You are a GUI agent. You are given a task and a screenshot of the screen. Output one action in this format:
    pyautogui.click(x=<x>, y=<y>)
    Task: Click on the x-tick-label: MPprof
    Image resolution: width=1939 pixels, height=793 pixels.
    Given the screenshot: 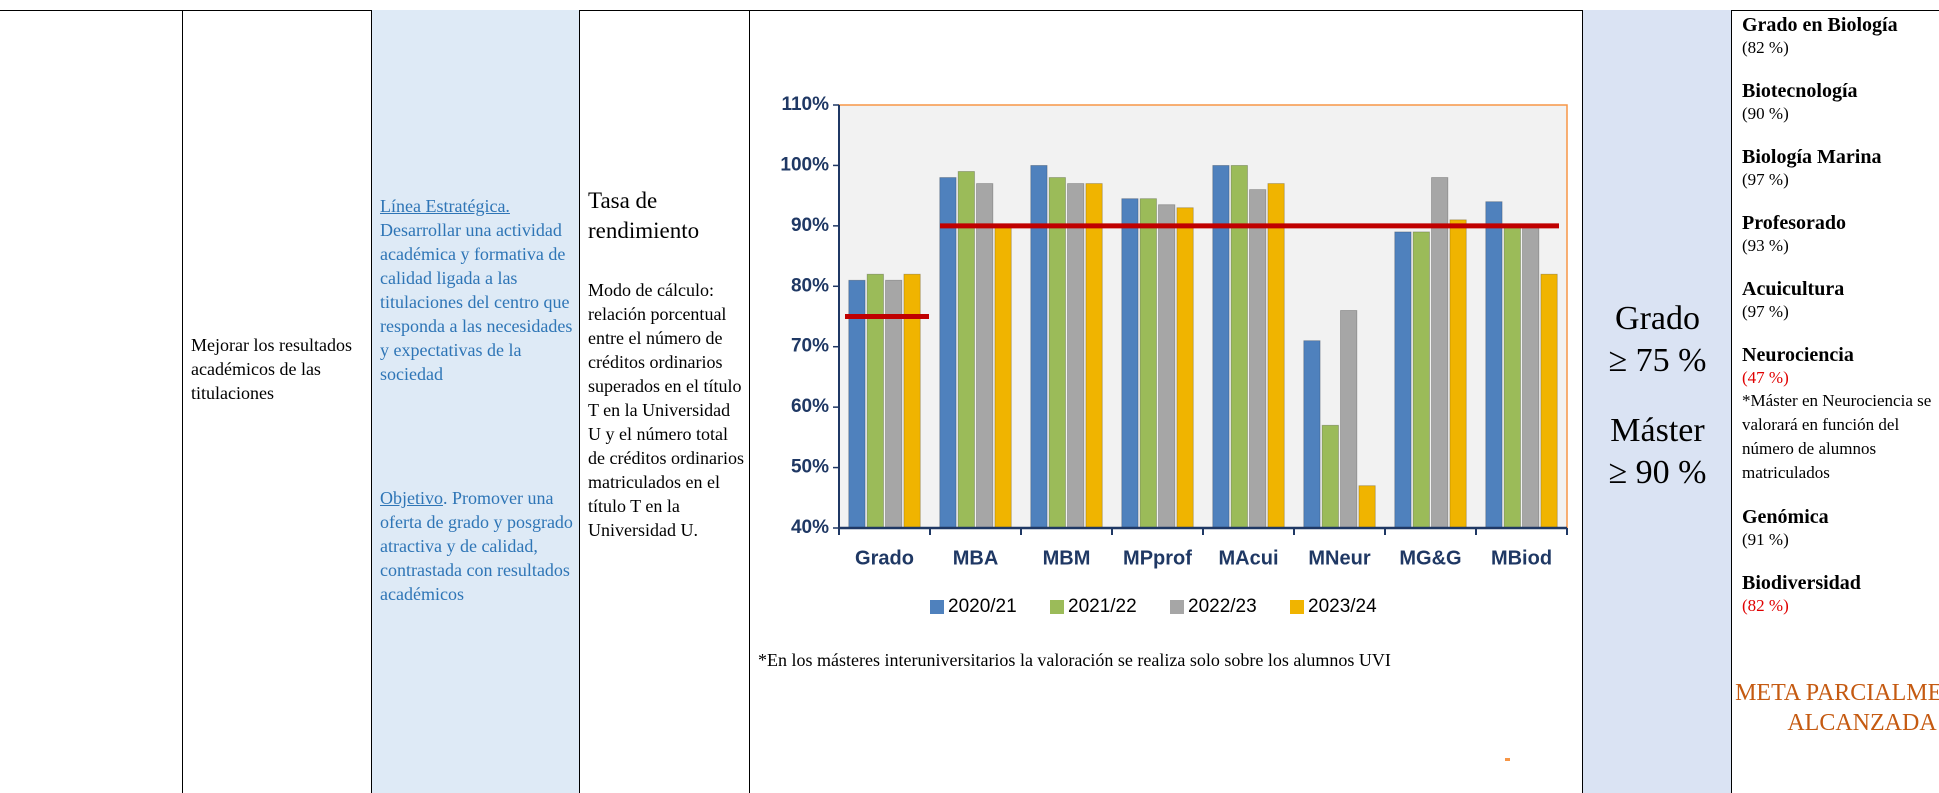 What is the action you would take?
    pyautogui.click(x=1157, y=558)
    